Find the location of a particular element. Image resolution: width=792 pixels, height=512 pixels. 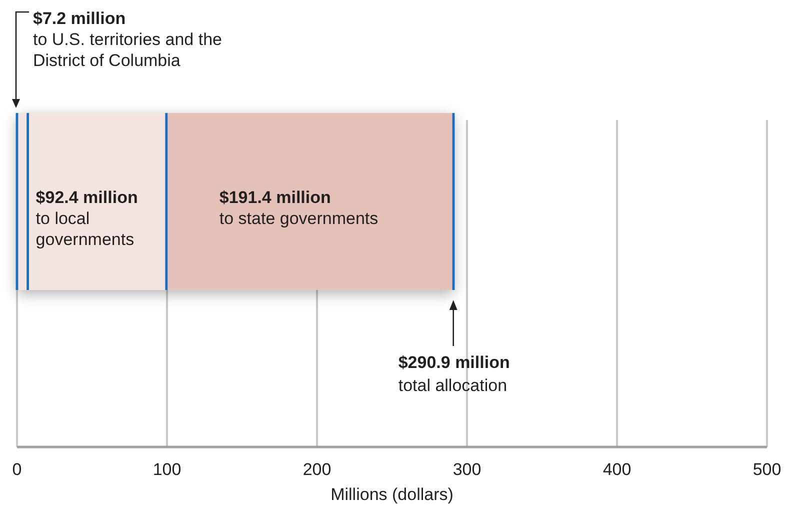

x-tick-label: 500 is located at coordinates (767, 470).